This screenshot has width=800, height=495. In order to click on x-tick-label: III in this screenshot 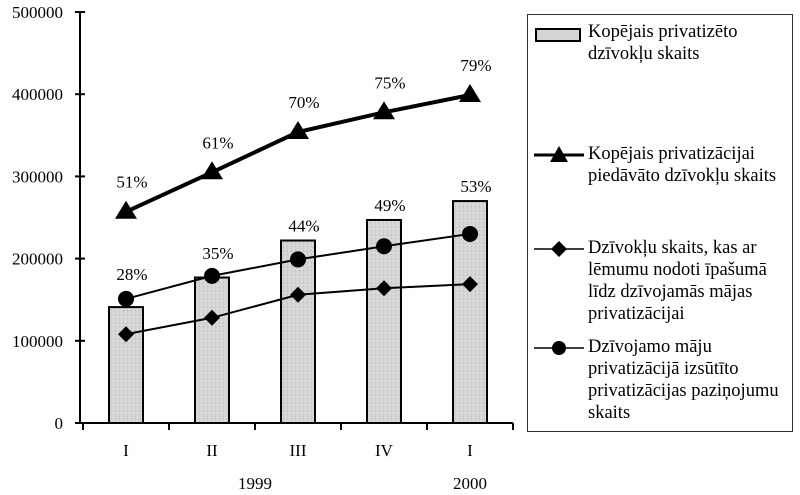, I will do `click(298, 450)`.